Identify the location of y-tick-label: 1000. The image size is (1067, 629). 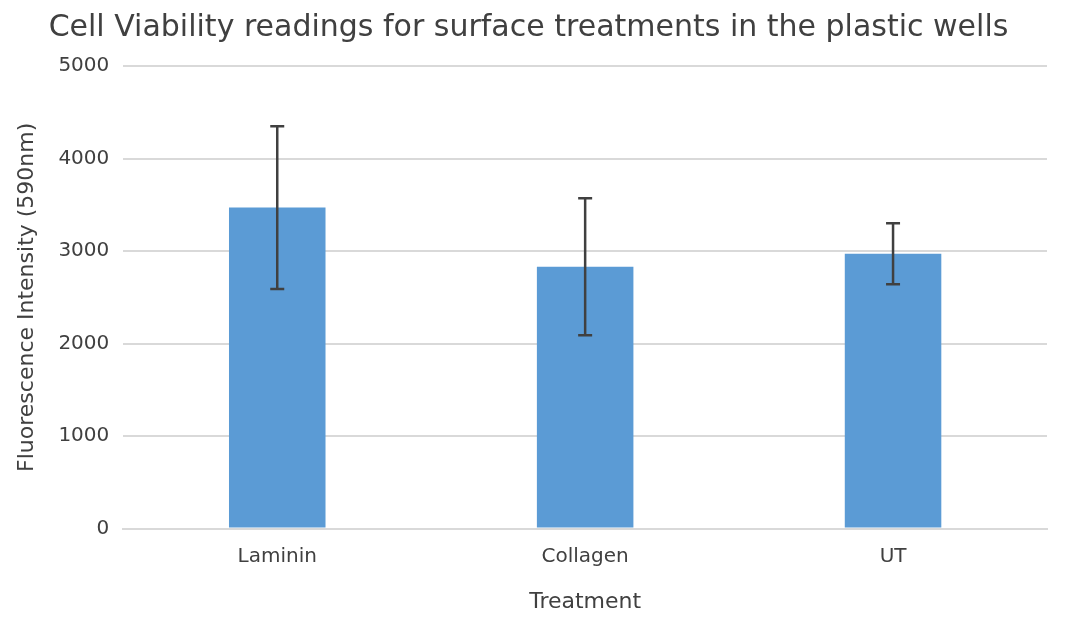
(84, 434).